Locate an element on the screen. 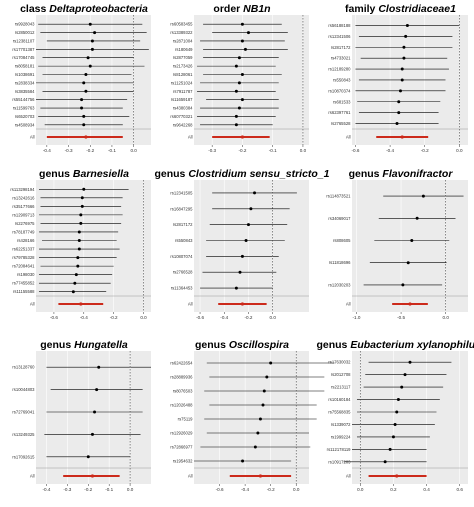  snp-label: rs72084641 is located at coordinates (23, 266).